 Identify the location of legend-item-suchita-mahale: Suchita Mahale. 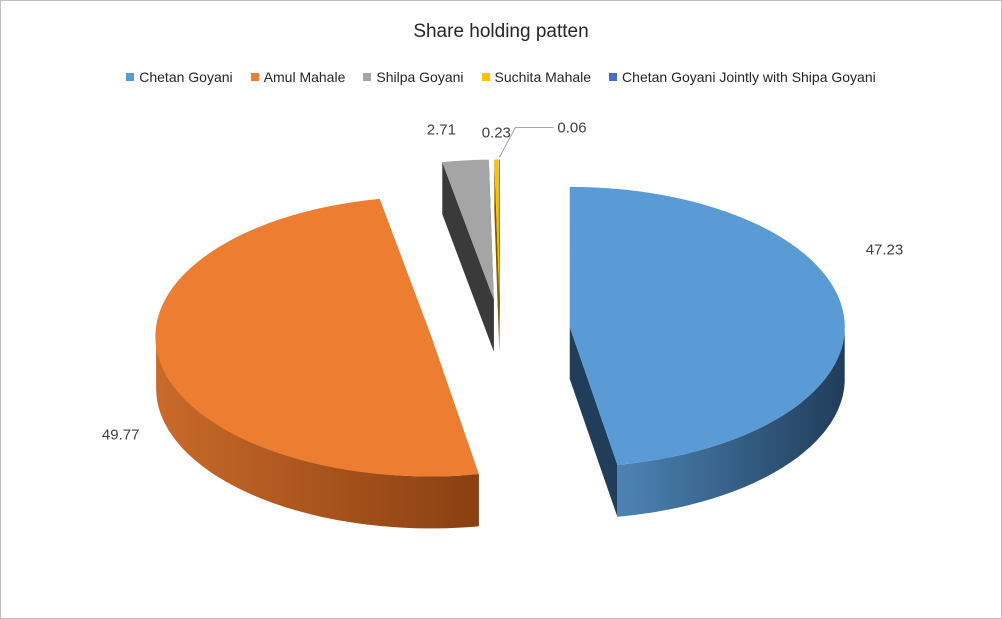
(536, 77).